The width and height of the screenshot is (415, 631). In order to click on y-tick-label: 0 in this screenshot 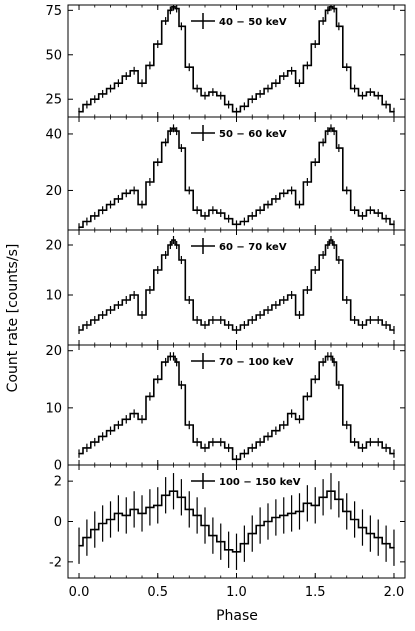, I will do `click(58, 466)`.